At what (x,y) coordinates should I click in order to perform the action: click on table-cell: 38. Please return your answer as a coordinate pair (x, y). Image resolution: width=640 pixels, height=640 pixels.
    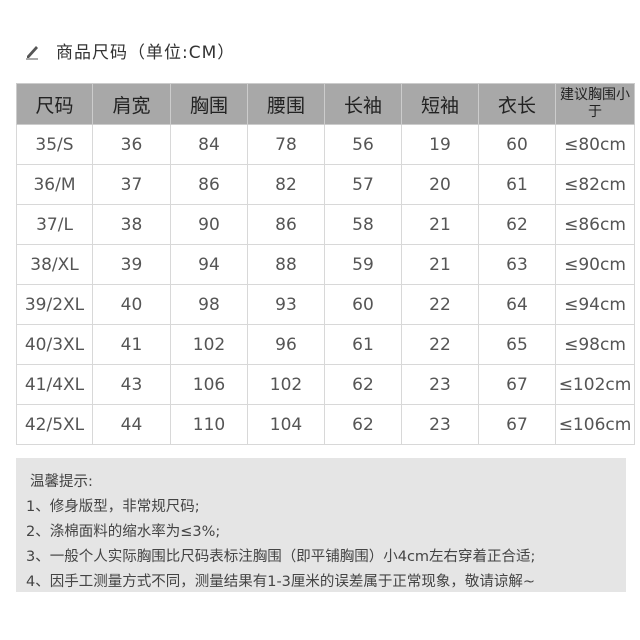
    Looking at the image, I should click on (131, 224).